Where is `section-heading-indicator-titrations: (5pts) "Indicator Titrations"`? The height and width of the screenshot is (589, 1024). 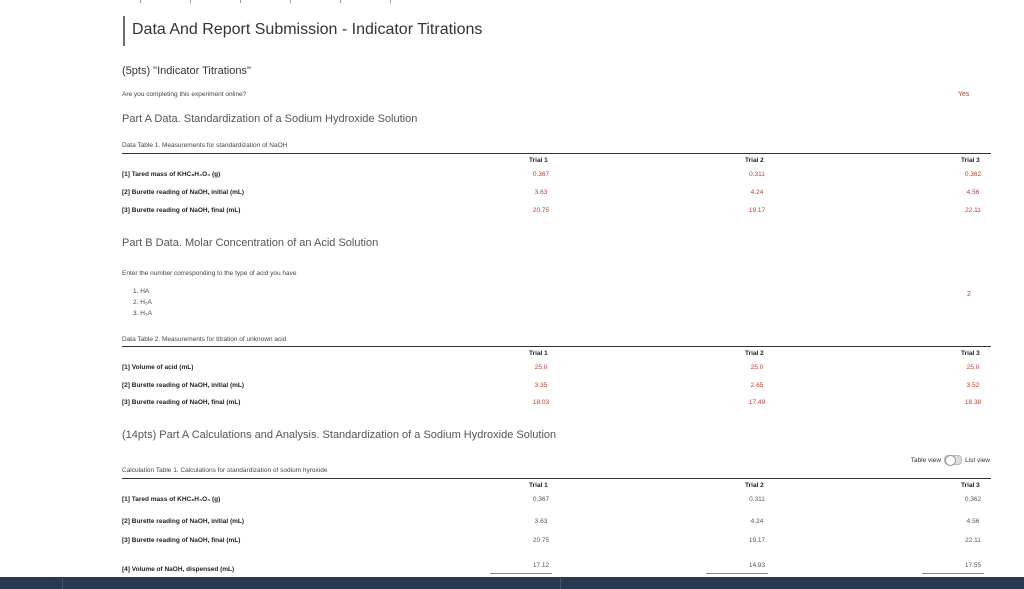
section-heading-indicator-titrations: (5pts) "Indicator Titrations" is located at coordinates (186, 71).